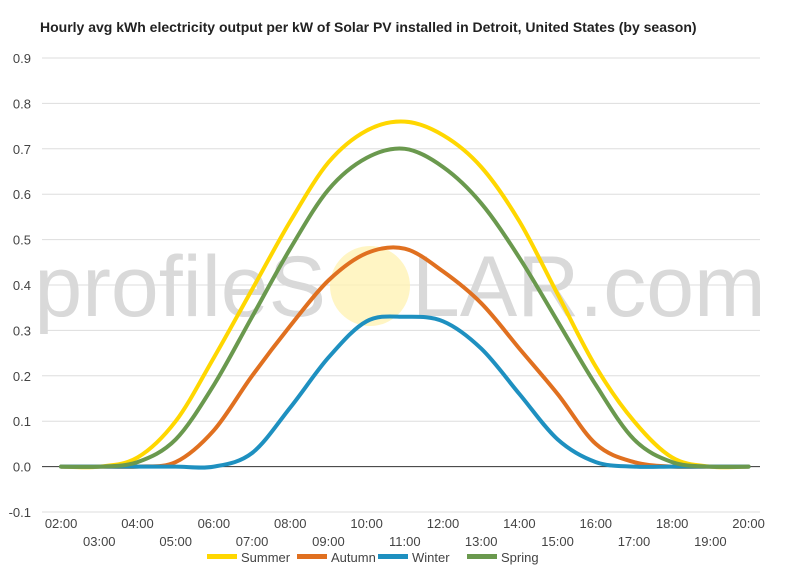  What do you see at coordinates (22, 330) in the screenshot?
I see `y-tick-label: 0.3` at bounding box center [22, 330].